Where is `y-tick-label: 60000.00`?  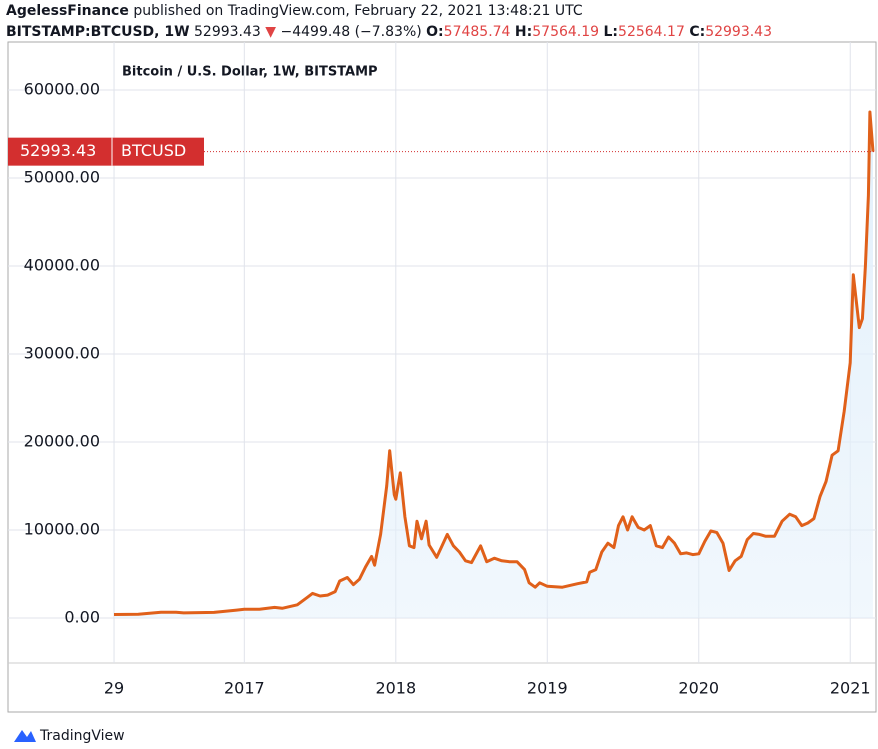 y-tick-label: 60000.00 is located at coordinates (62, 89).